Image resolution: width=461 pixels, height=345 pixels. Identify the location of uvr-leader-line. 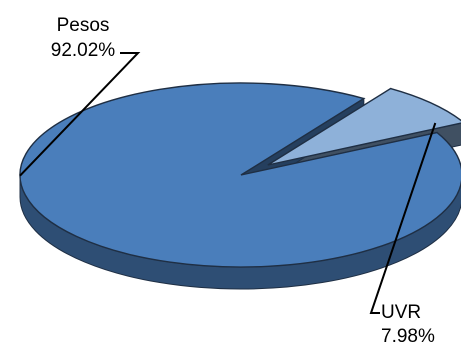
(403, 218).